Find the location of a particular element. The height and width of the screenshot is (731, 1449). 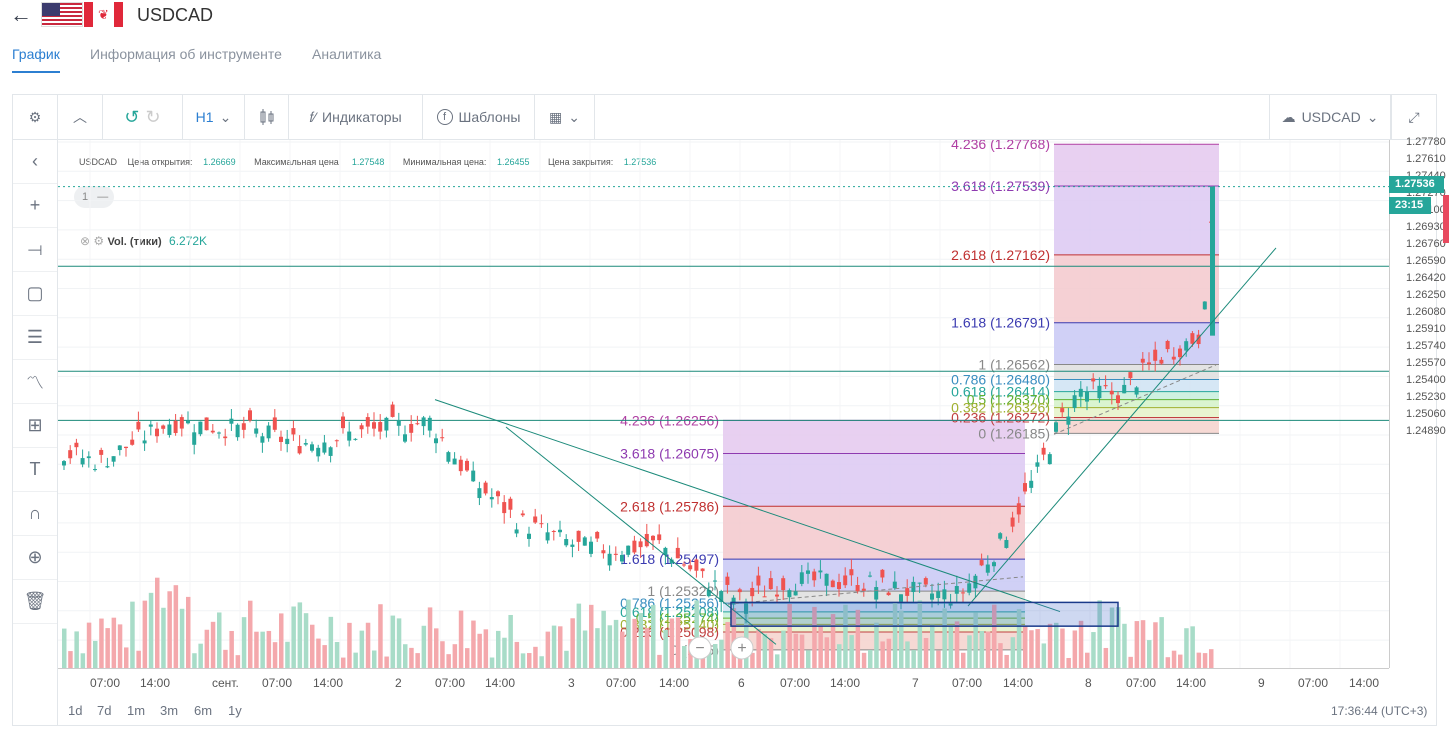

rectangle-tool-icon: ▢ is located at coordinates (35, 294).